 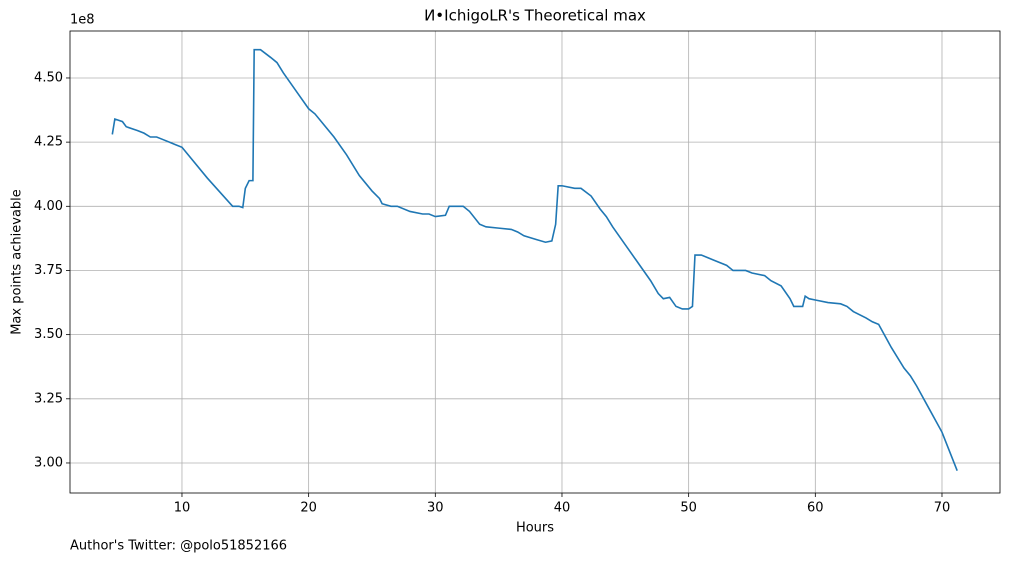 What do you see at coordinates (435, 508) in the screenshot?
I see `x-tick-label: 30` at bounding box center [435, 508].